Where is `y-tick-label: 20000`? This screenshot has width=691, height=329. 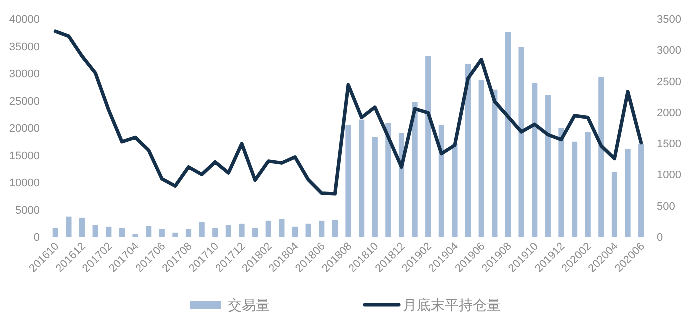
y-tick-label: 20000 is located at coordinates (24, 129).